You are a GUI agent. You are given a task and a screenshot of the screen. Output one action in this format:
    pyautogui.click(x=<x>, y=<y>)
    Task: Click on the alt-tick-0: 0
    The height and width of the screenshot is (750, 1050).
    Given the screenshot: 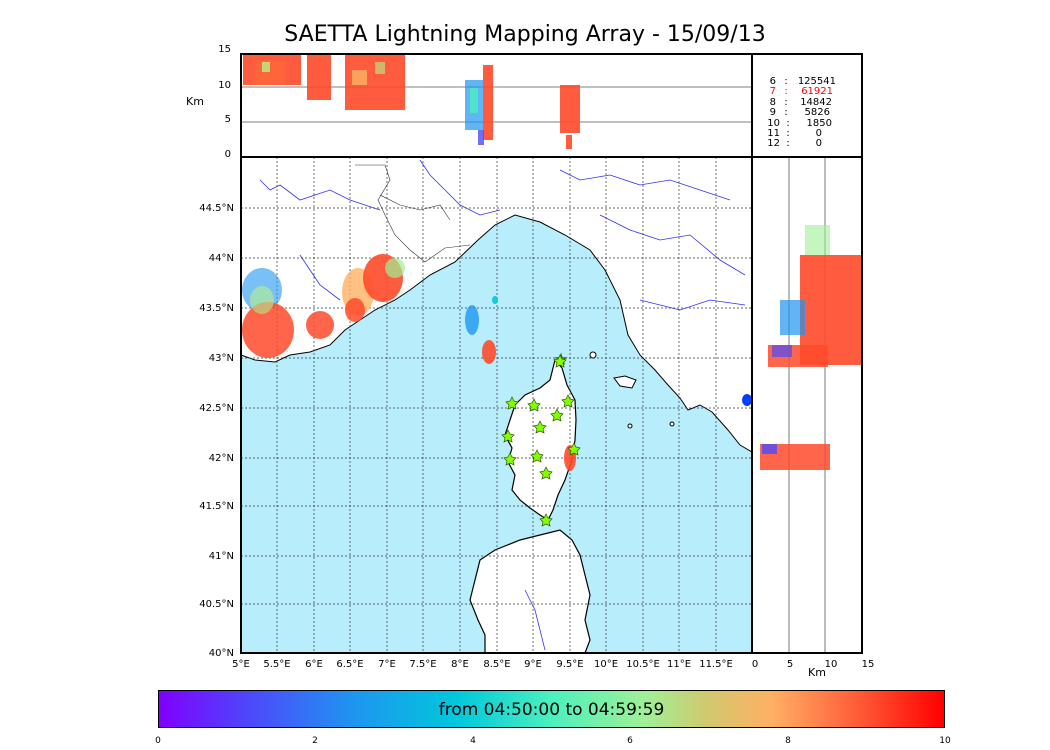 What is the action you would take?
    pyautogui.click(x=228, y=154)
    